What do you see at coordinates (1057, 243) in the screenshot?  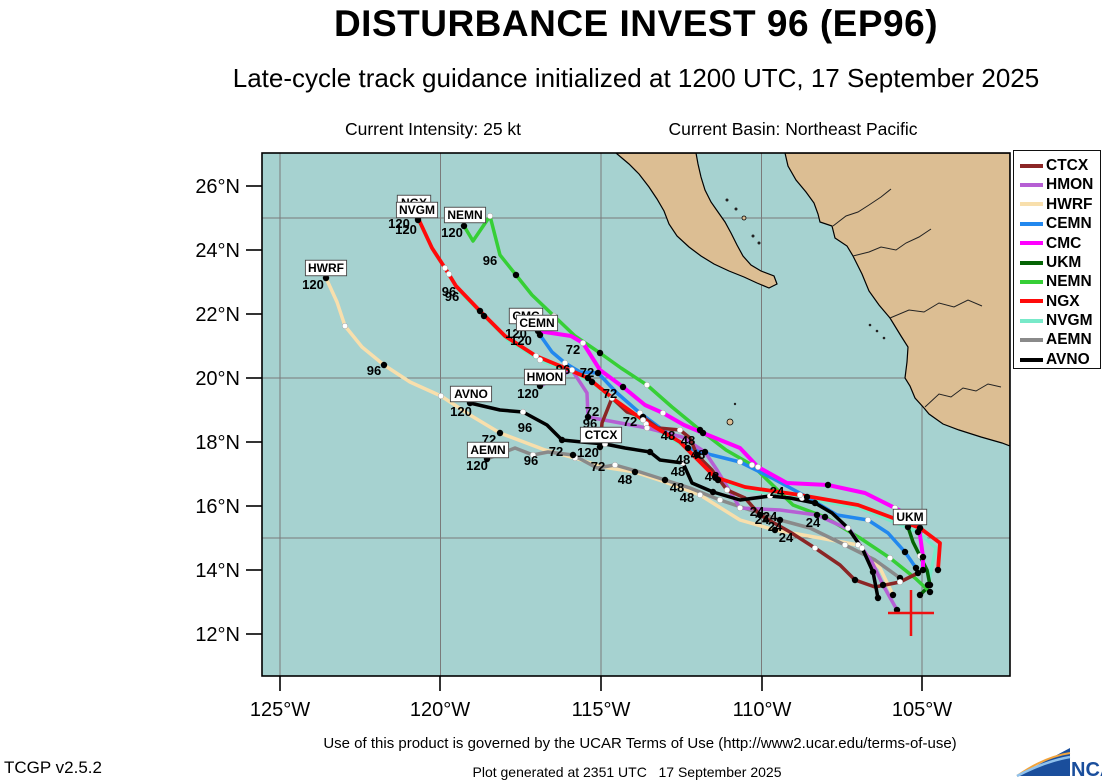 I see `legend-item-CMC: CMC` at bounding box center [1057, 243].